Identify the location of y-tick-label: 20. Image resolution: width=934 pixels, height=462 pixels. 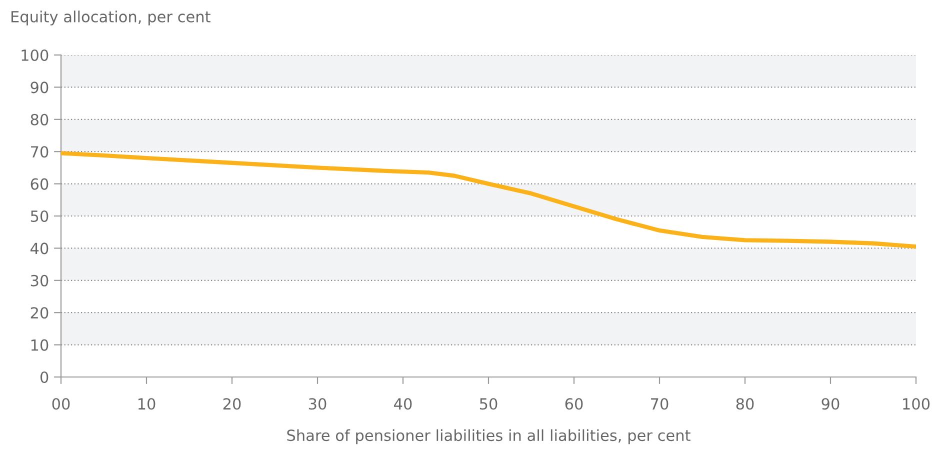
(39, 313).